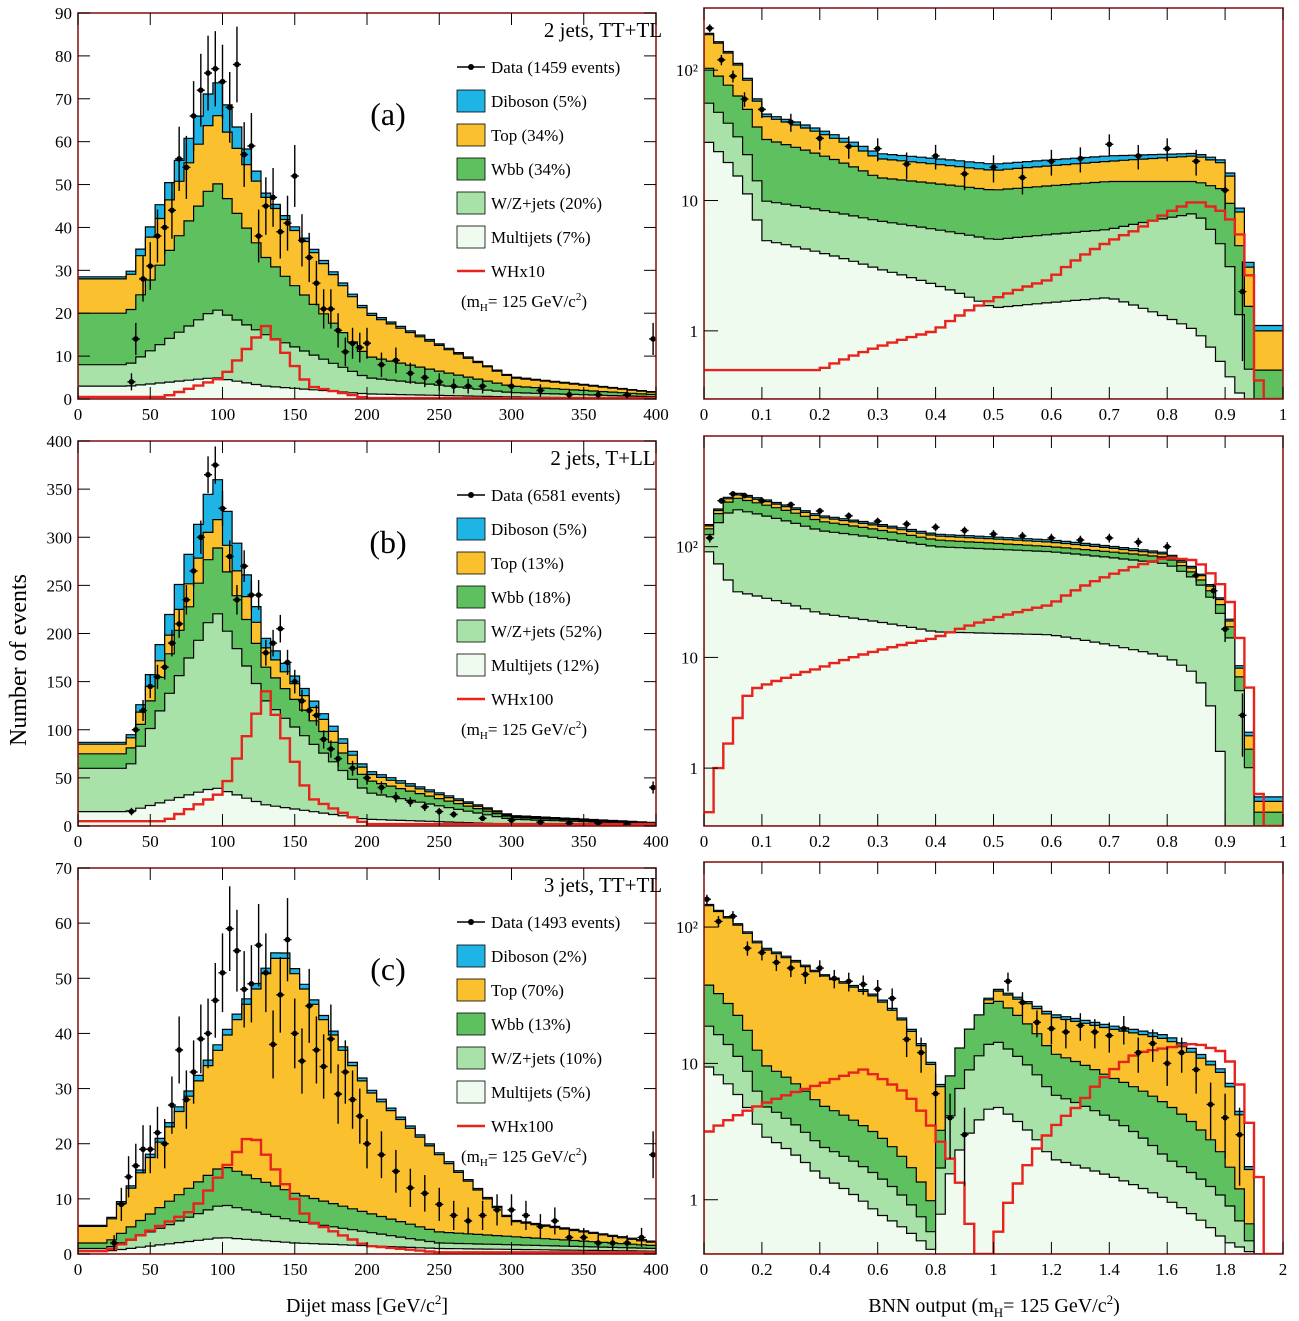  What do you see at coordinates (936, 414) in the screenshot?
I see `x-tick-label: 0.4` at bounding box center [936, 414].